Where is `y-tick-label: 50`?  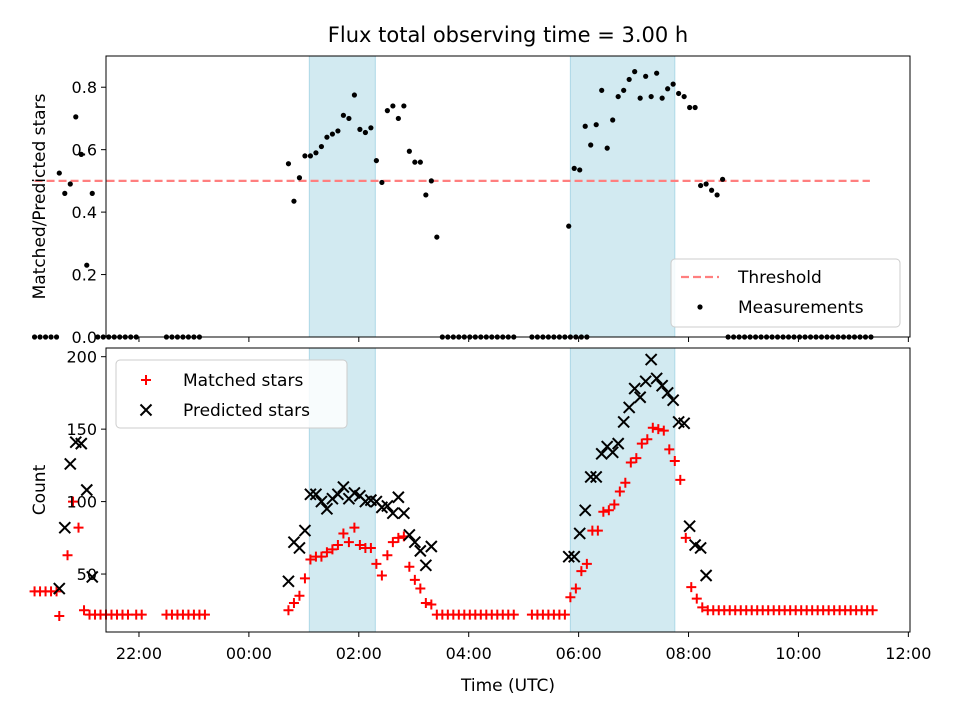
y-tick-label: 50 is located at coordinates (87, 574).